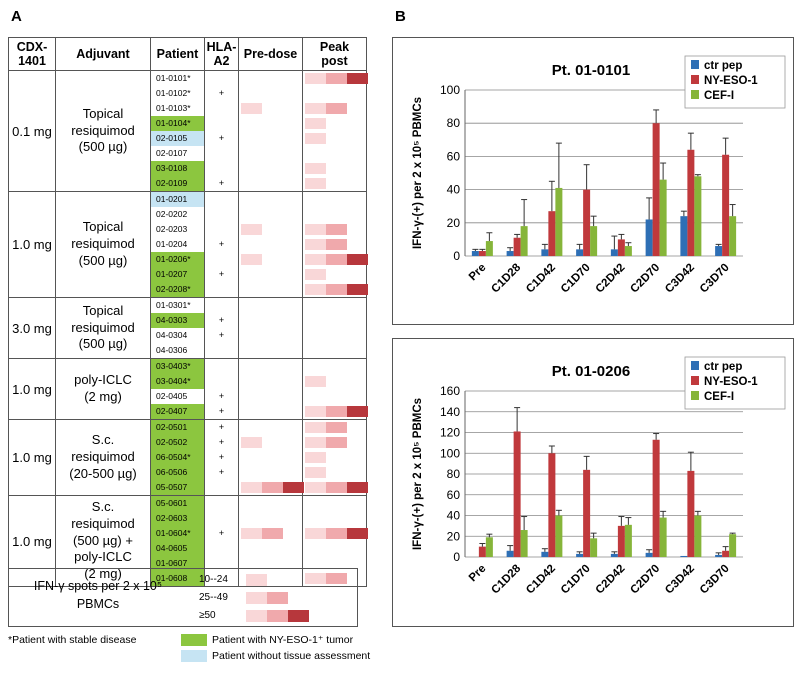 The width and height of the screenshot is (800, 676). I want to click on patient-id: 02-0109, so click(177, 183).